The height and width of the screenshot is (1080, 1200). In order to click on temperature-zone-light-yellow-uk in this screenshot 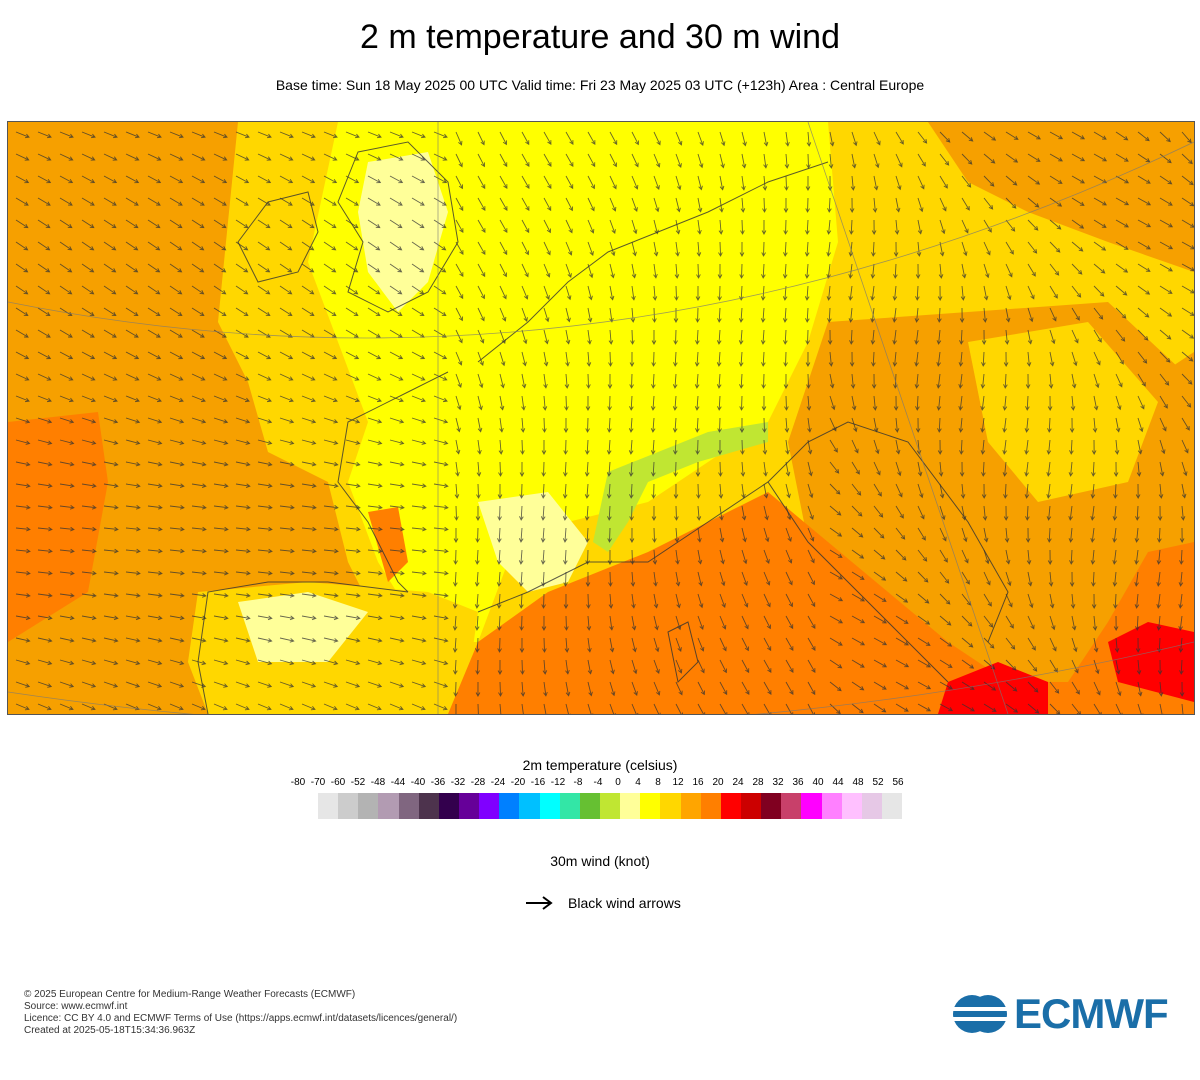, I will do `click(403, 232)`.